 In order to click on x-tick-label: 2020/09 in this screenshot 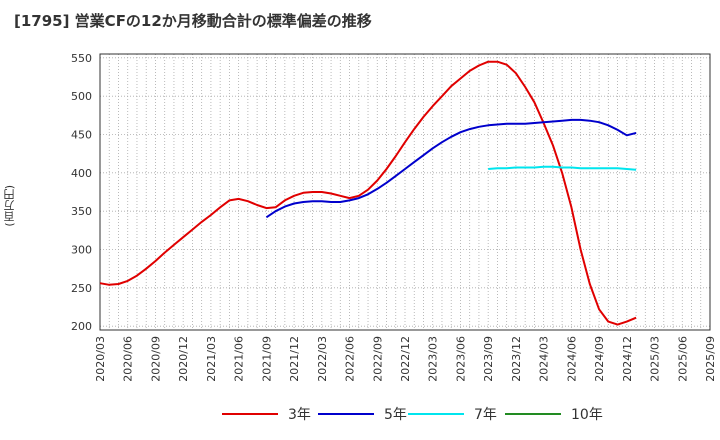, I will do `click(155, 359)`.